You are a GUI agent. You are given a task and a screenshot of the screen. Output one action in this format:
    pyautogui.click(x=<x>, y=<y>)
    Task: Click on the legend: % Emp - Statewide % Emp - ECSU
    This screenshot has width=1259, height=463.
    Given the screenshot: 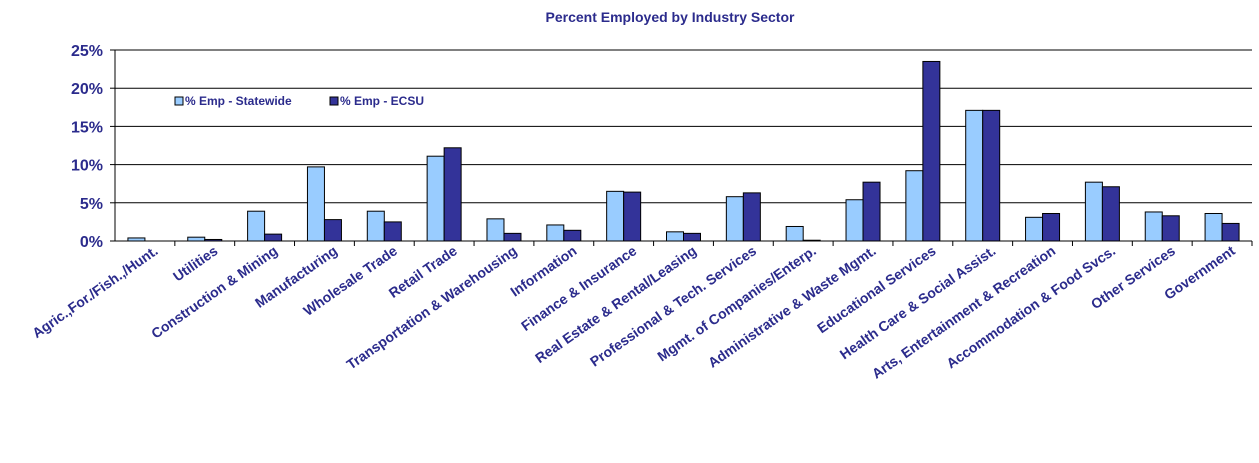 What is the action you would take?
    pyautogui.click(x=299, y=101)
    